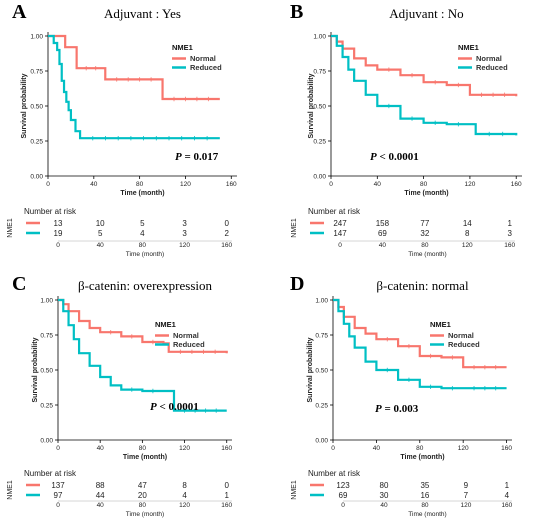  What do you see at coordinates (467, 223) in the screenshot?
I see `risk-count: 14` at bounding box center [467, 223].